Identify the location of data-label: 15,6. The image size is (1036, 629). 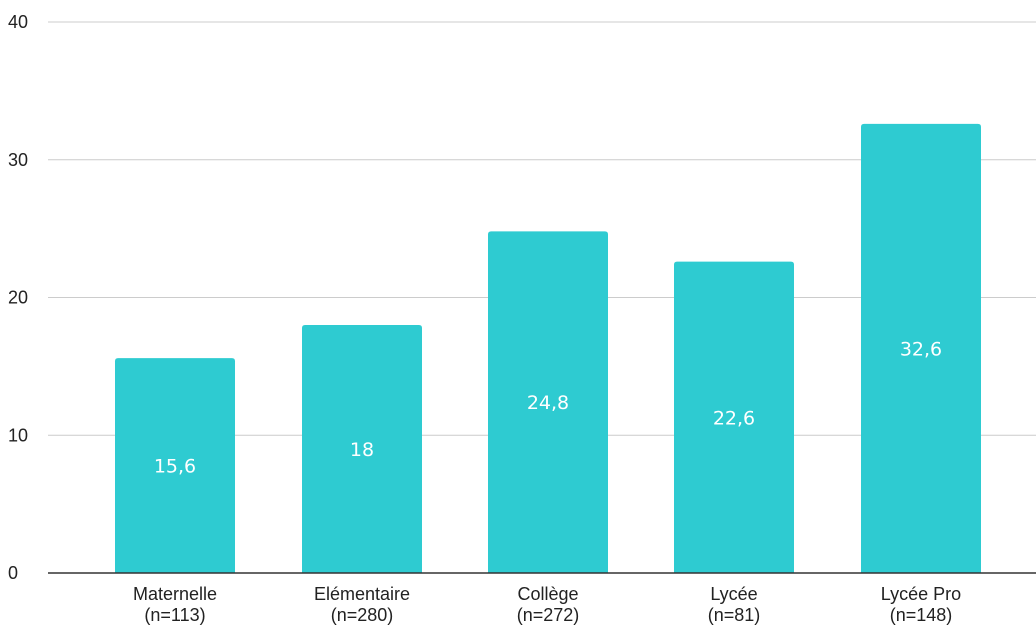
(175, 467).